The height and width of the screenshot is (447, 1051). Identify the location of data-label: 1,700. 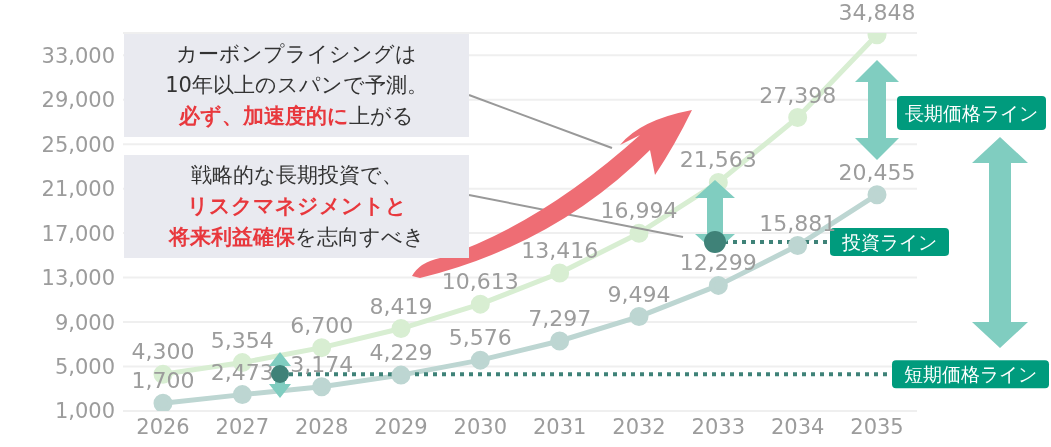
(163, 381).